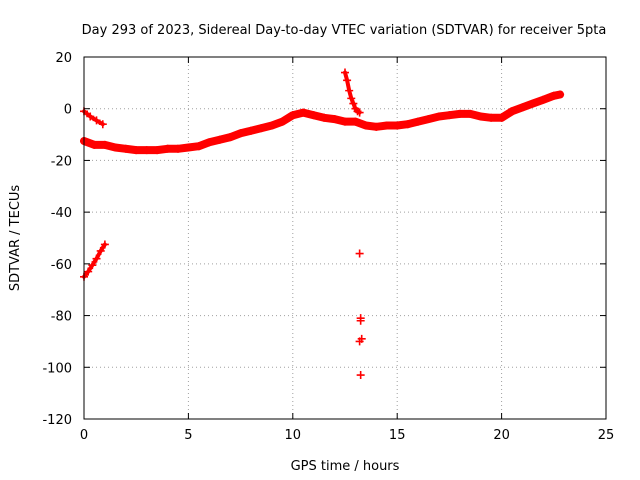 This screenshot has width=640, height=480. What do you see at coordinates (188, 435) in the screenshot?
I see `x-tick-label: 5` at bounding box center [188, 435].